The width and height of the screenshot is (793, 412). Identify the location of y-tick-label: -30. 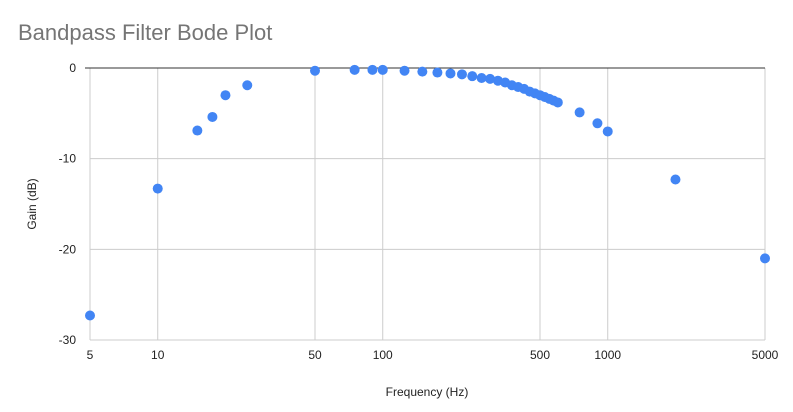
(68, 340).